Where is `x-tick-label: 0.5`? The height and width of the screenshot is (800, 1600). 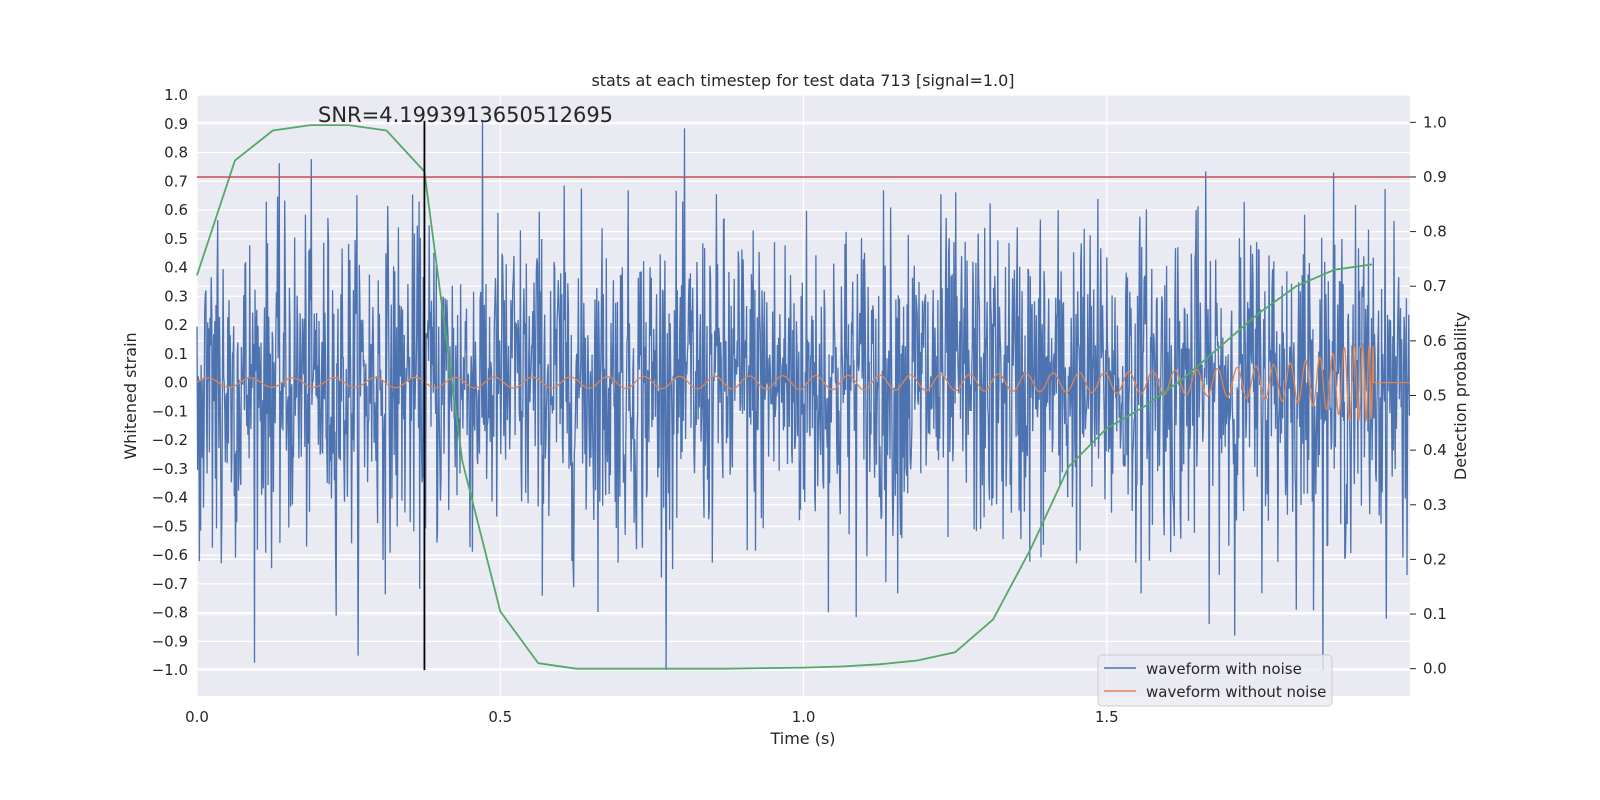 x-tick-label: 0.5 is located at coordinates (500, 717).